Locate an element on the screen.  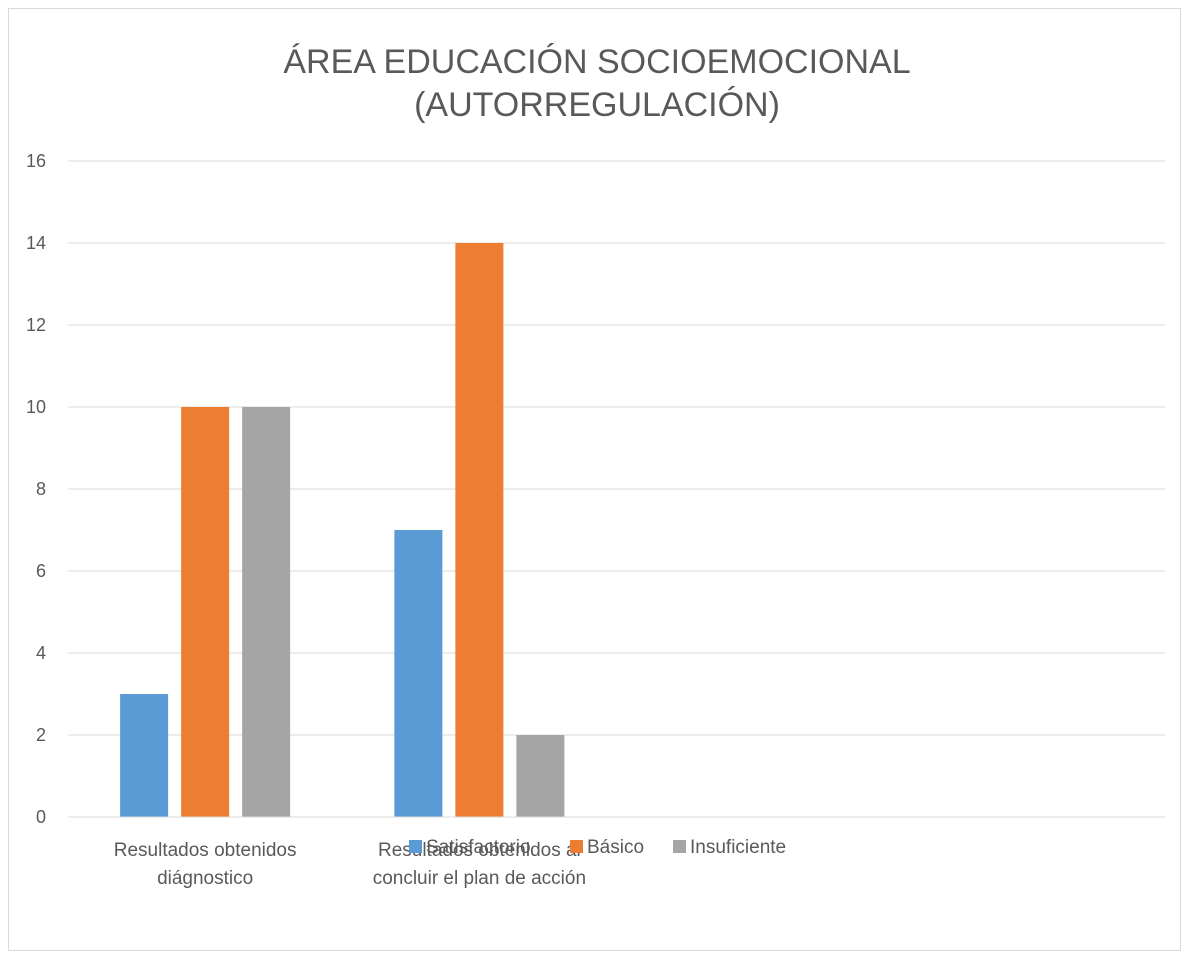
y-tick-label: 14 is located at coordinates (36, 243).